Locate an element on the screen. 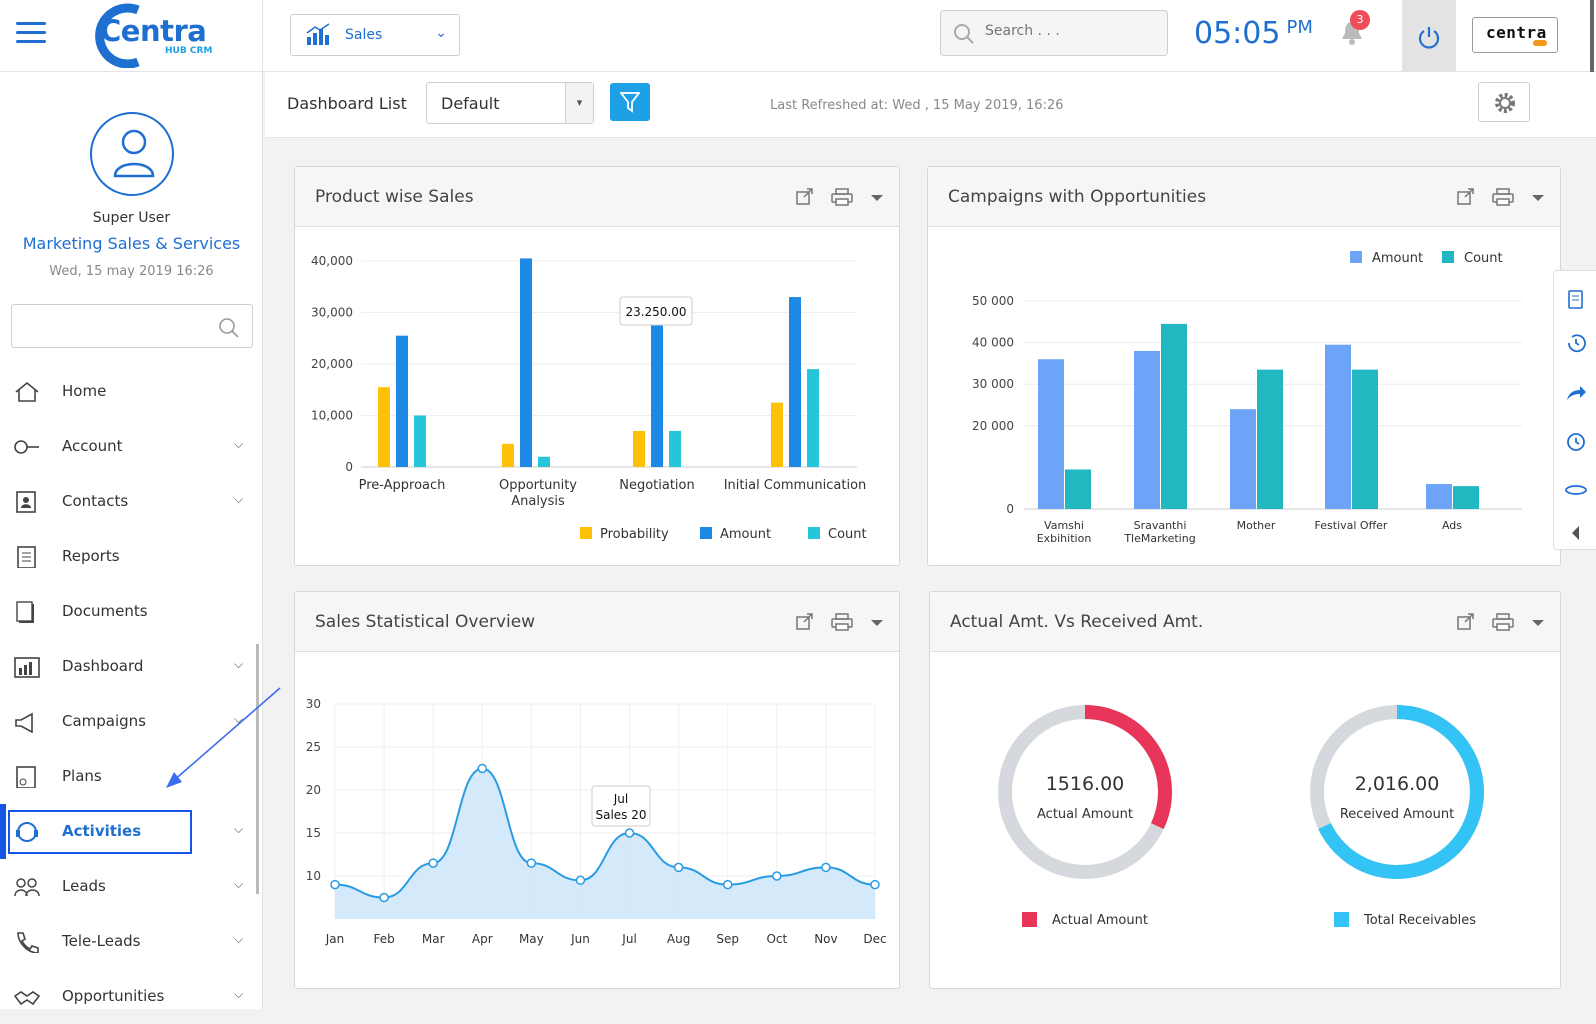  sidebar-item-documents: Documents is located at coordinates (131, 611).